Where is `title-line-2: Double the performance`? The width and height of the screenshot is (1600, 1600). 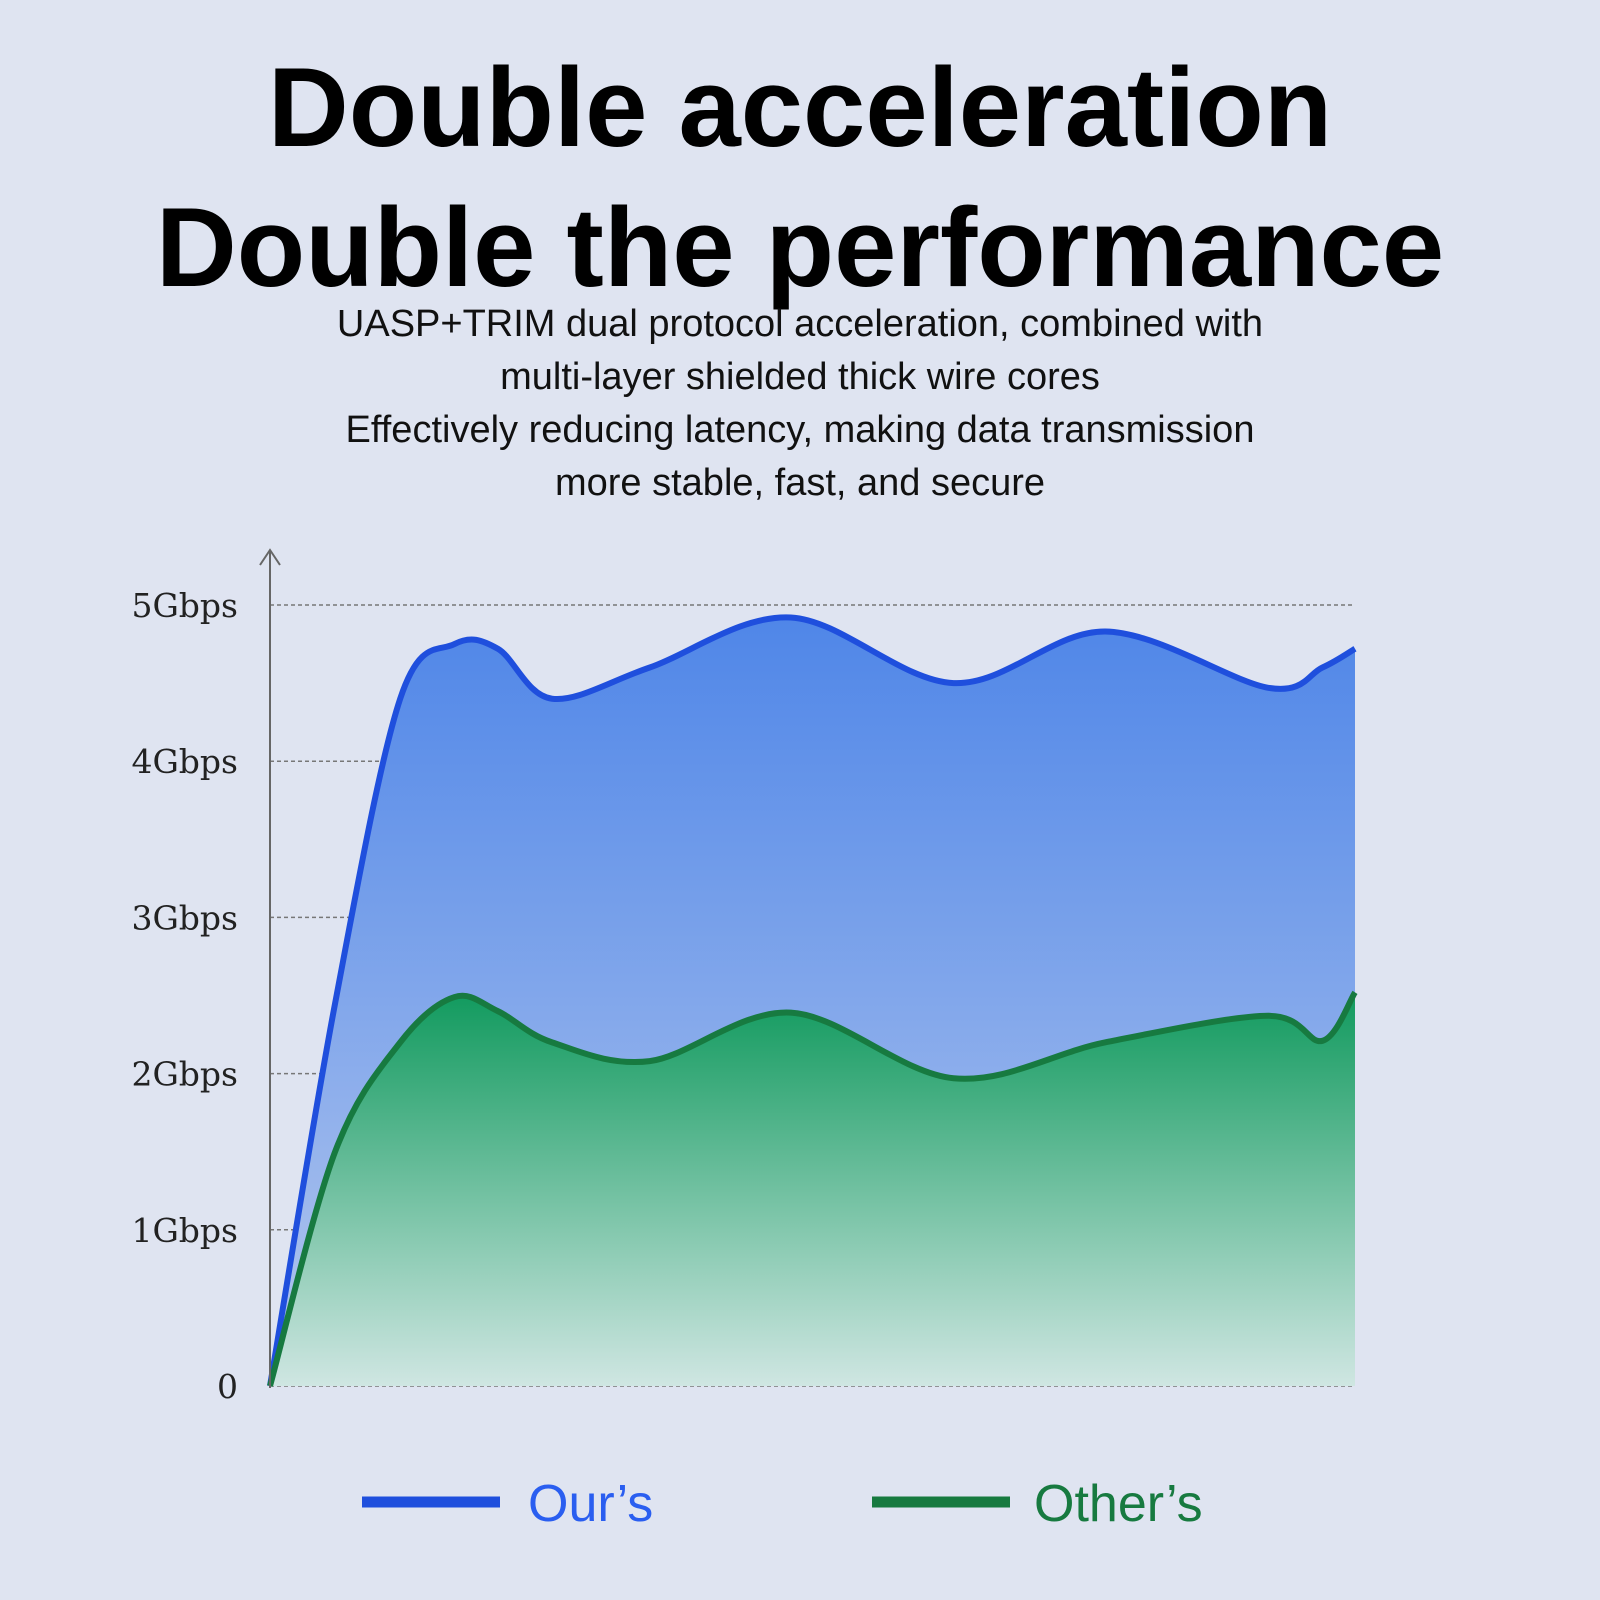 title-line-2: Double the performance is located at coordinates (800, 247).